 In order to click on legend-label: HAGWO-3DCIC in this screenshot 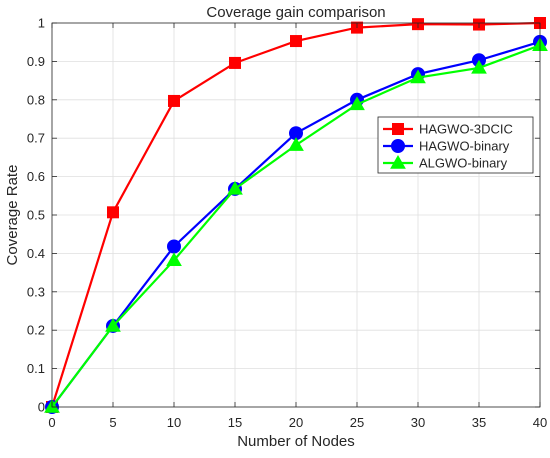, I will do `click(466, 129)`.